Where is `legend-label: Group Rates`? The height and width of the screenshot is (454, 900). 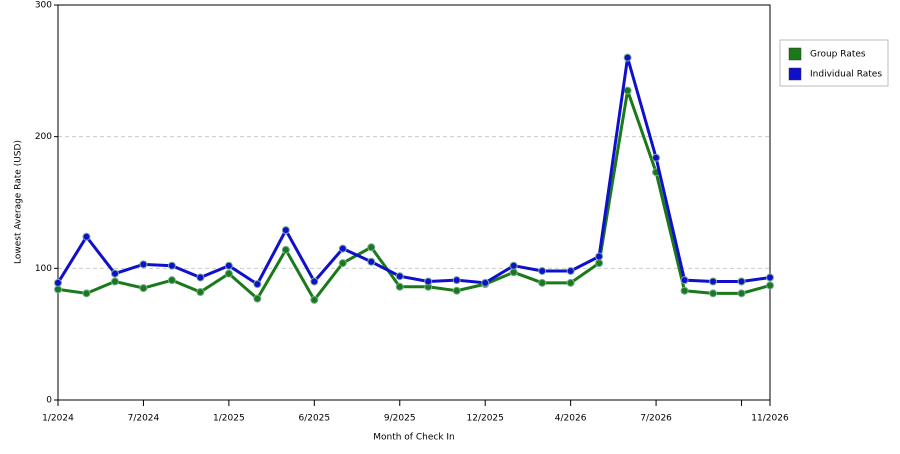 legend-label: Group Rates is located at coordinates (838, 55).